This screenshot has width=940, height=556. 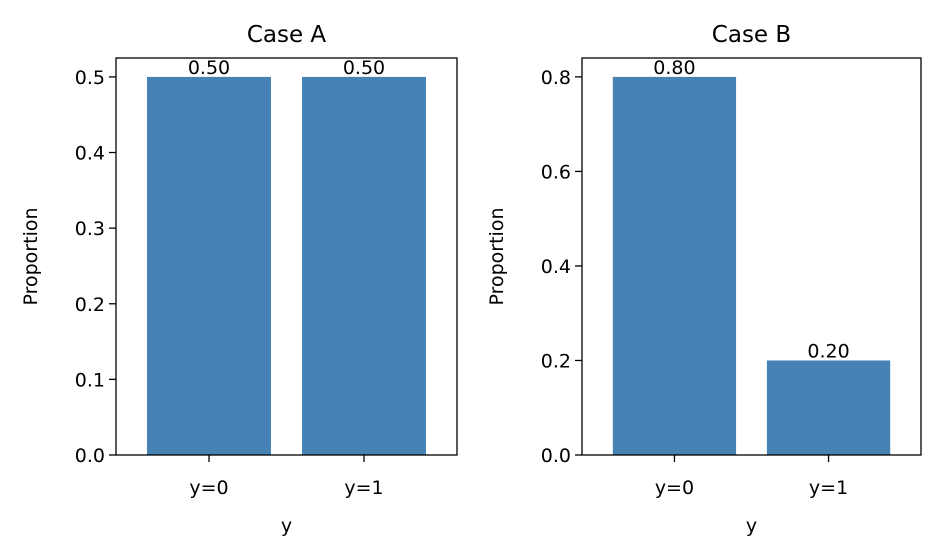 What do you see at coordinates (674, 68) in the screenshot?
I see `data-label: 0.80` at bounding box center [674, 68].